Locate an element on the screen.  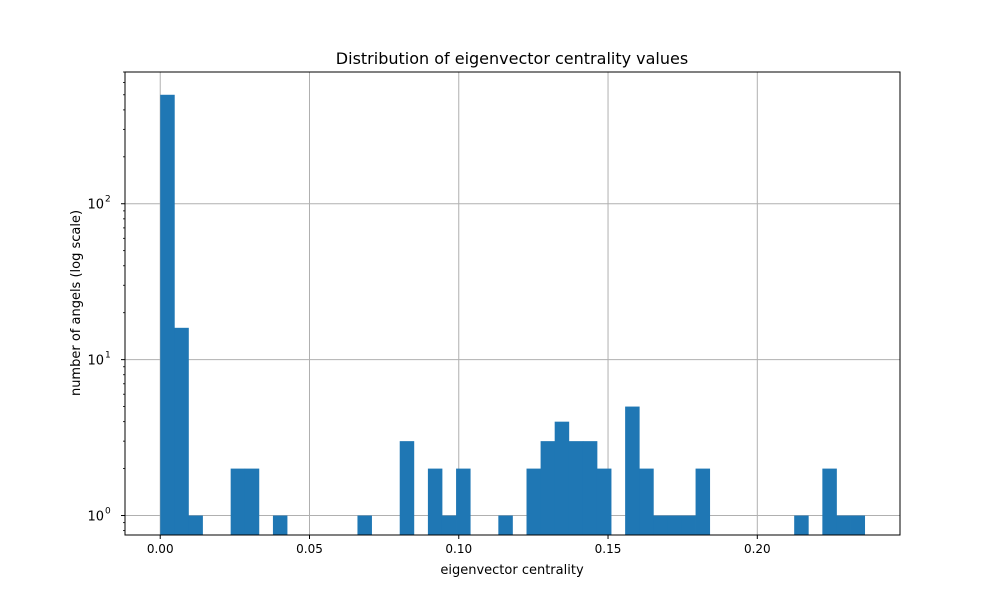
x-tick-label: 0.15 is located at coordinates (608, 549).